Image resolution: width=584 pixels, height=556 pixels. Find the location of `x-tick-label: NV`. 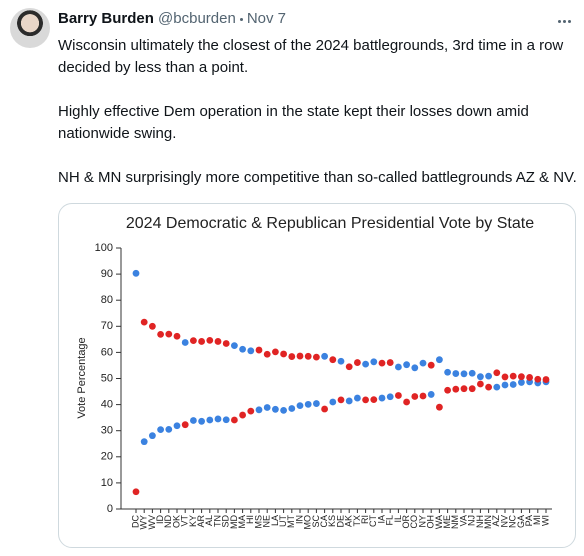

x-tick-label: NV is located at coordinates (504, 521).